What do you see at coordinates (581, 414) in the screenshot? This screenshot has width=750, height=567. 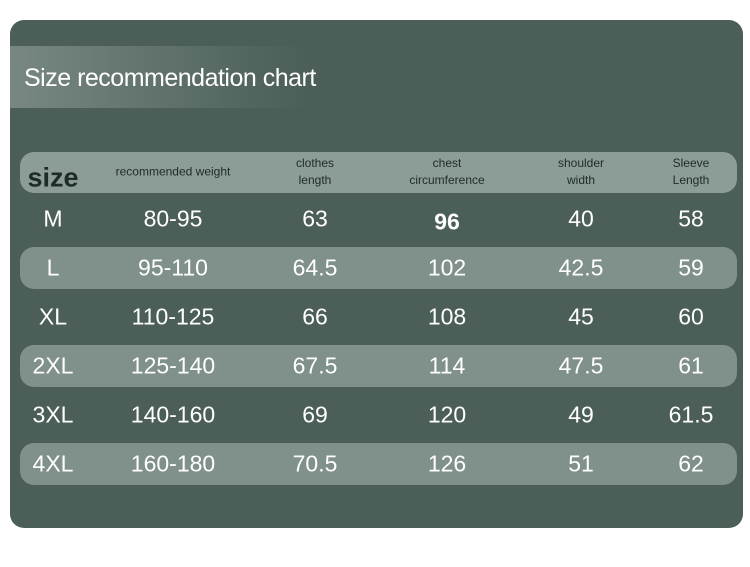 I see `table-cell: 49` at bounding box center [581, 414].